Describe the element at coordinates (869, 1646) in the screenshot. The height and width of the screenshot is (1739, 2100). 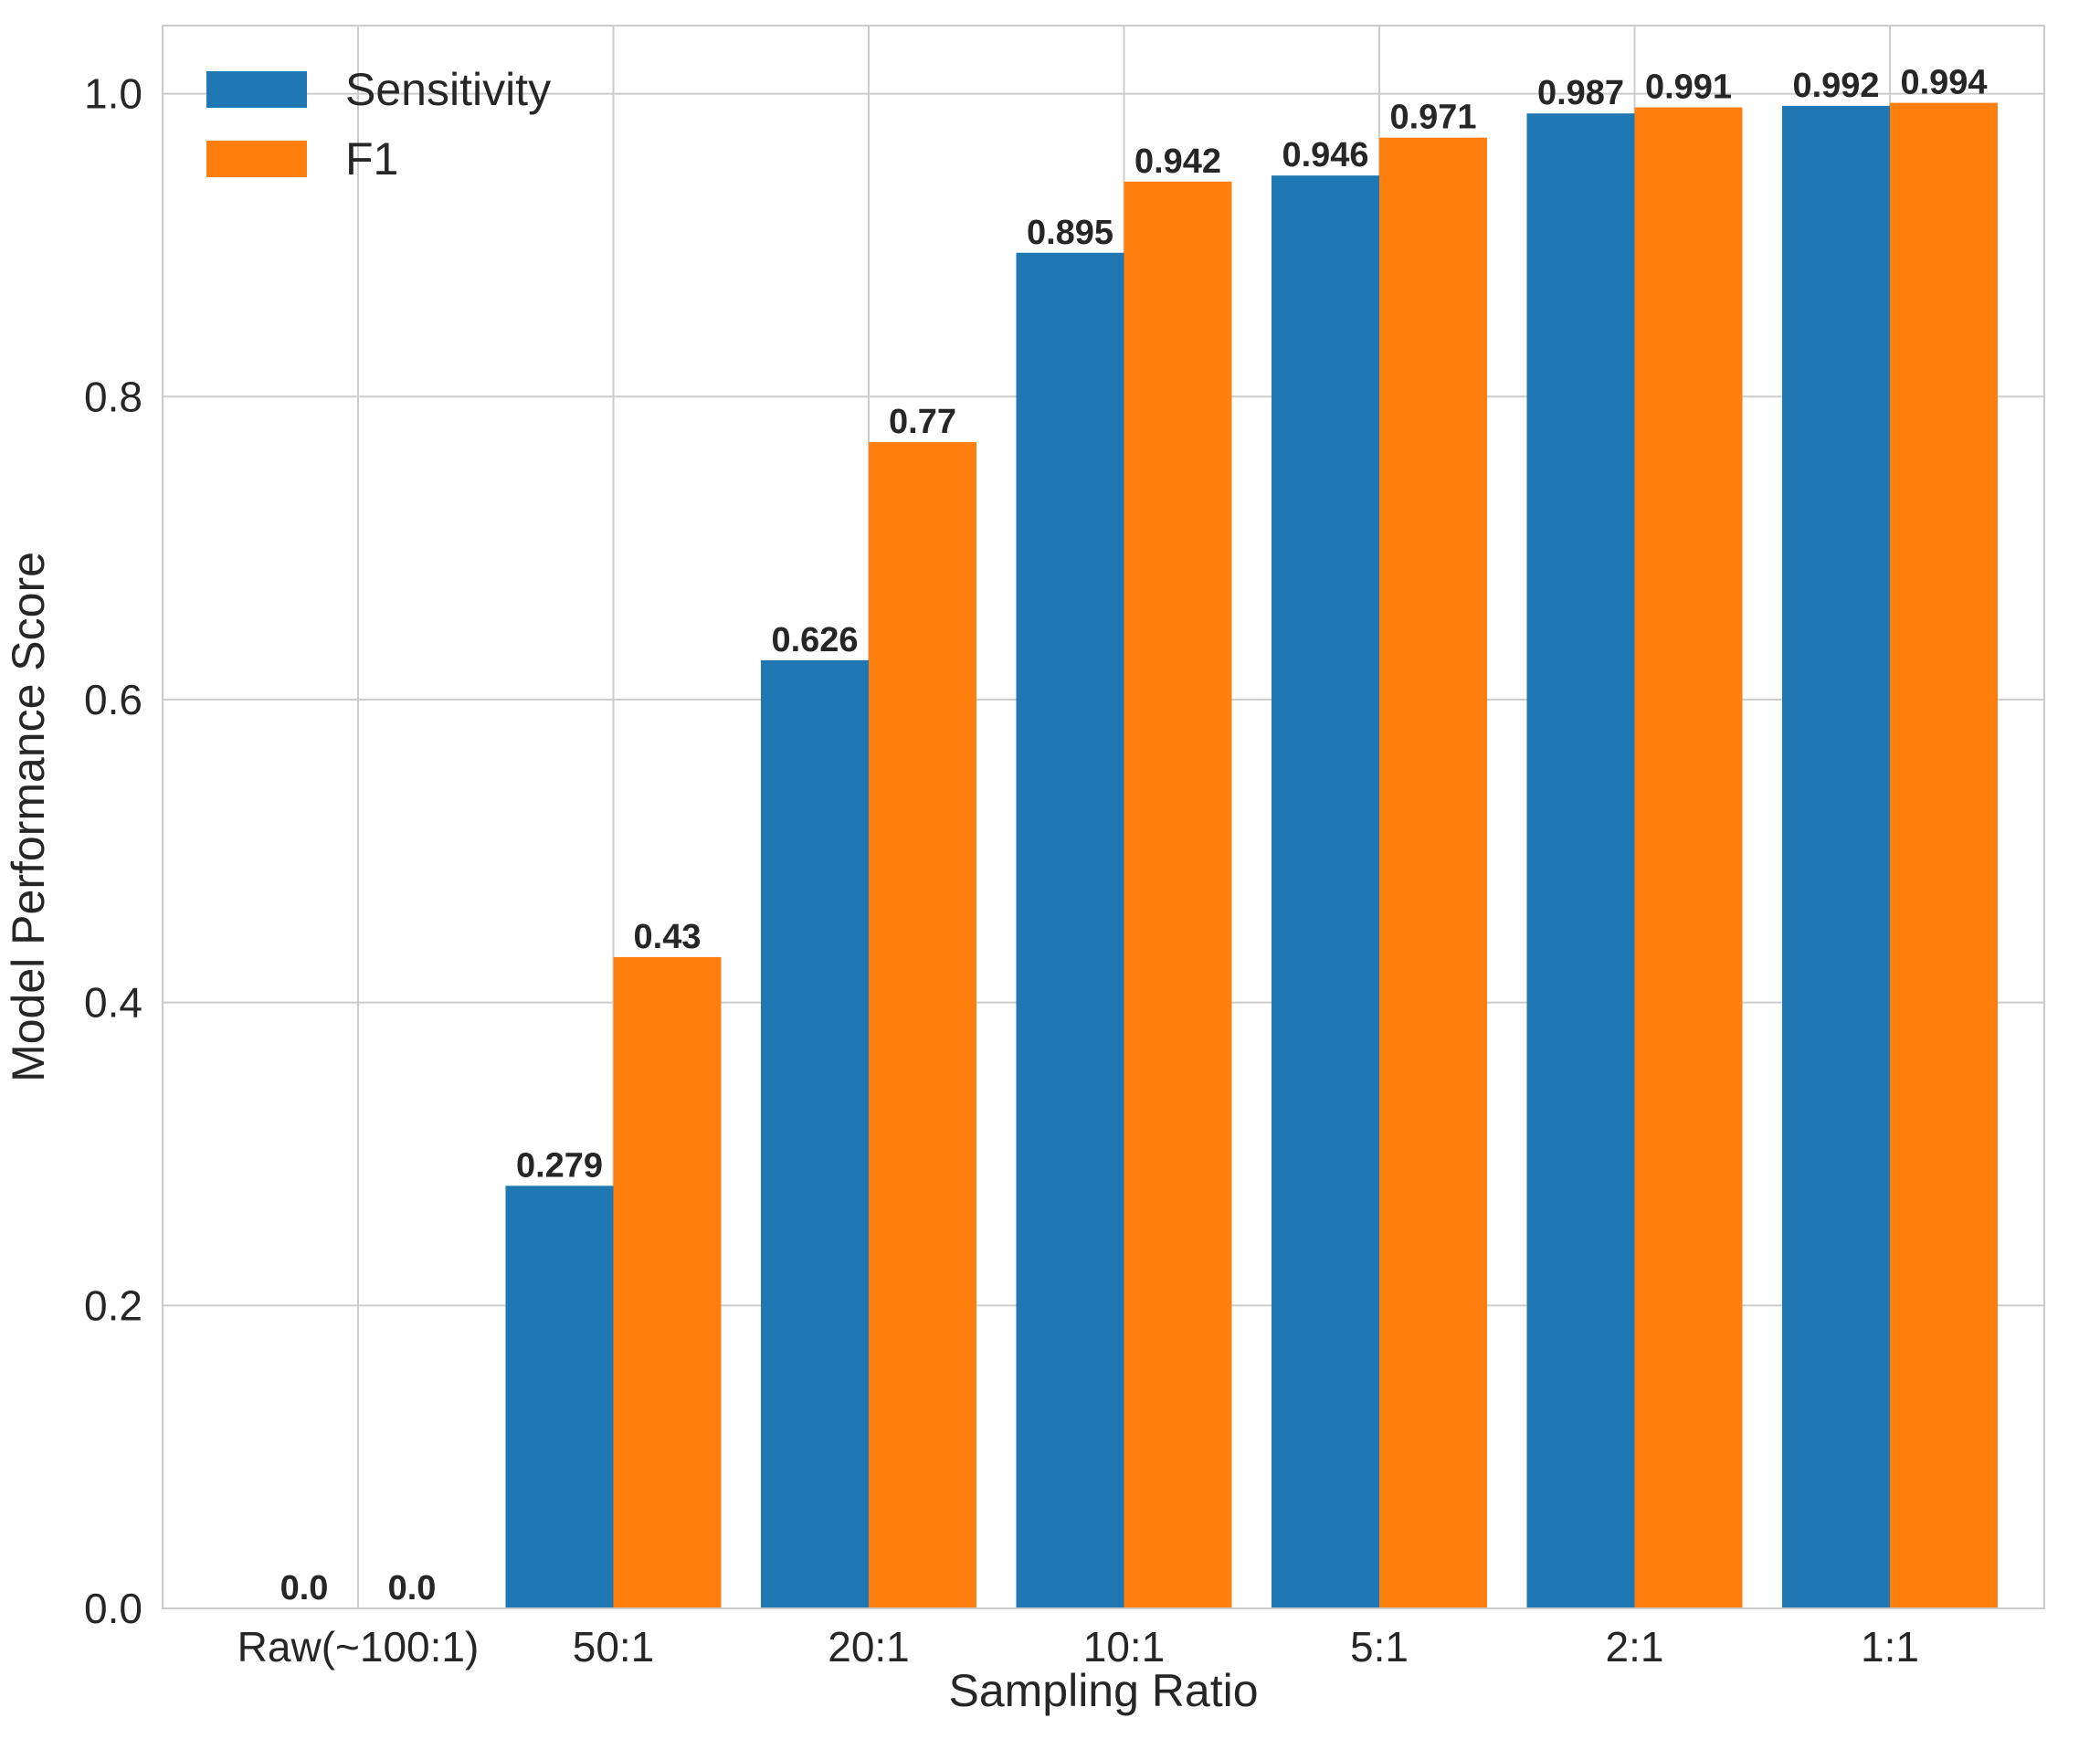
I see `x-tick-label: 20:1` at that location.